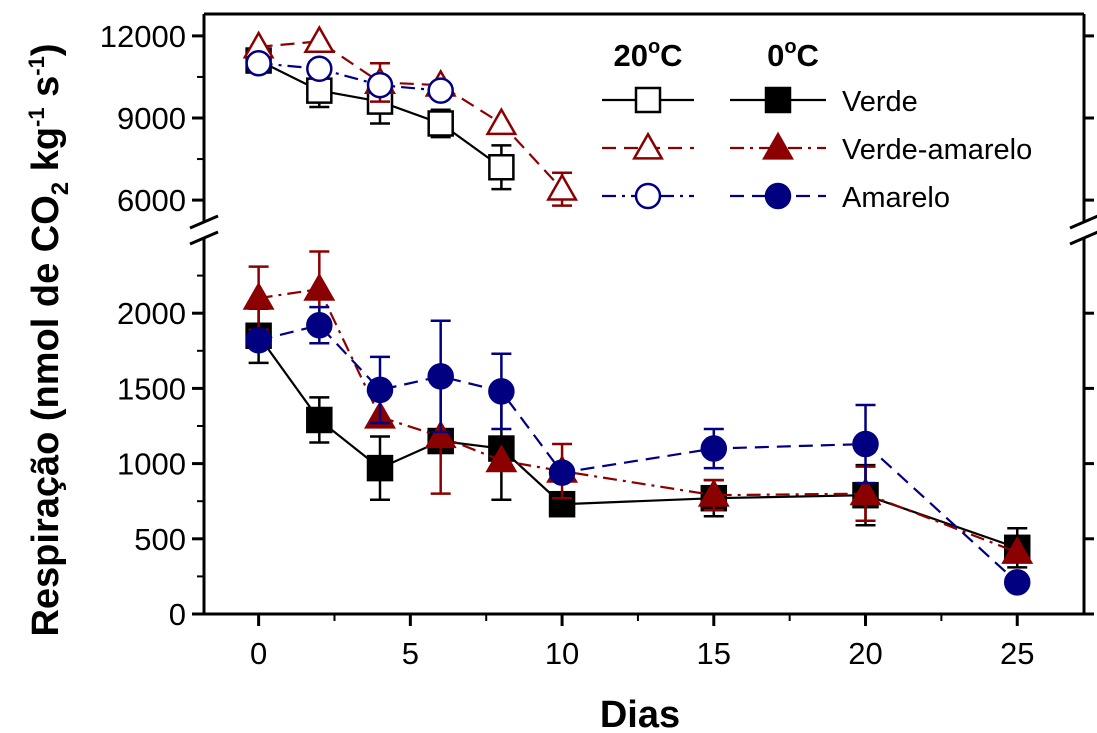 This screenshot has width=1097, height=733. What do you see at coordinates (177, 614) in the screenshot?
I see `y-tick-lower-label: 0` at bounding box center [177, 614].